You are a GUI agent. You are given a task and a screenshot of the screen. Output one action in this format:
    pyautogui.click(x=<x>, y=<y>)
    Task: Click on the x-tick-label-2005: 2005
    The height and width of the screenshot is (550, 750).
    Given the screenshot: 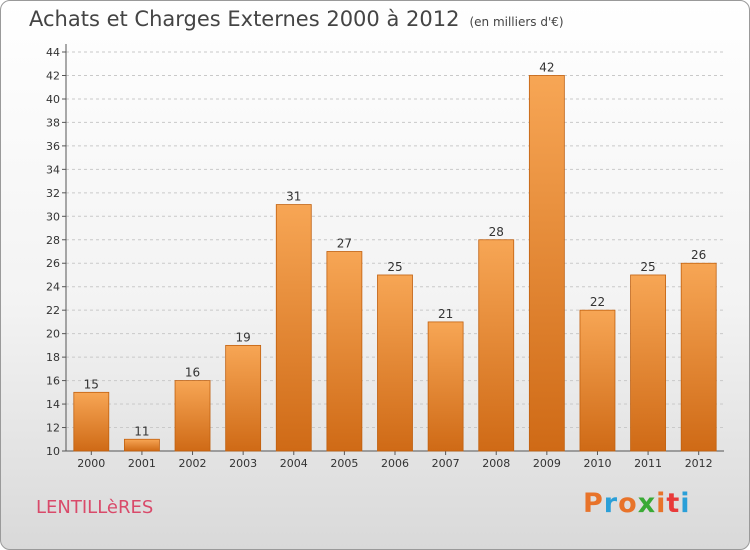 What is the action you would take?
    pyautogui.click(x=344, y=463)
    